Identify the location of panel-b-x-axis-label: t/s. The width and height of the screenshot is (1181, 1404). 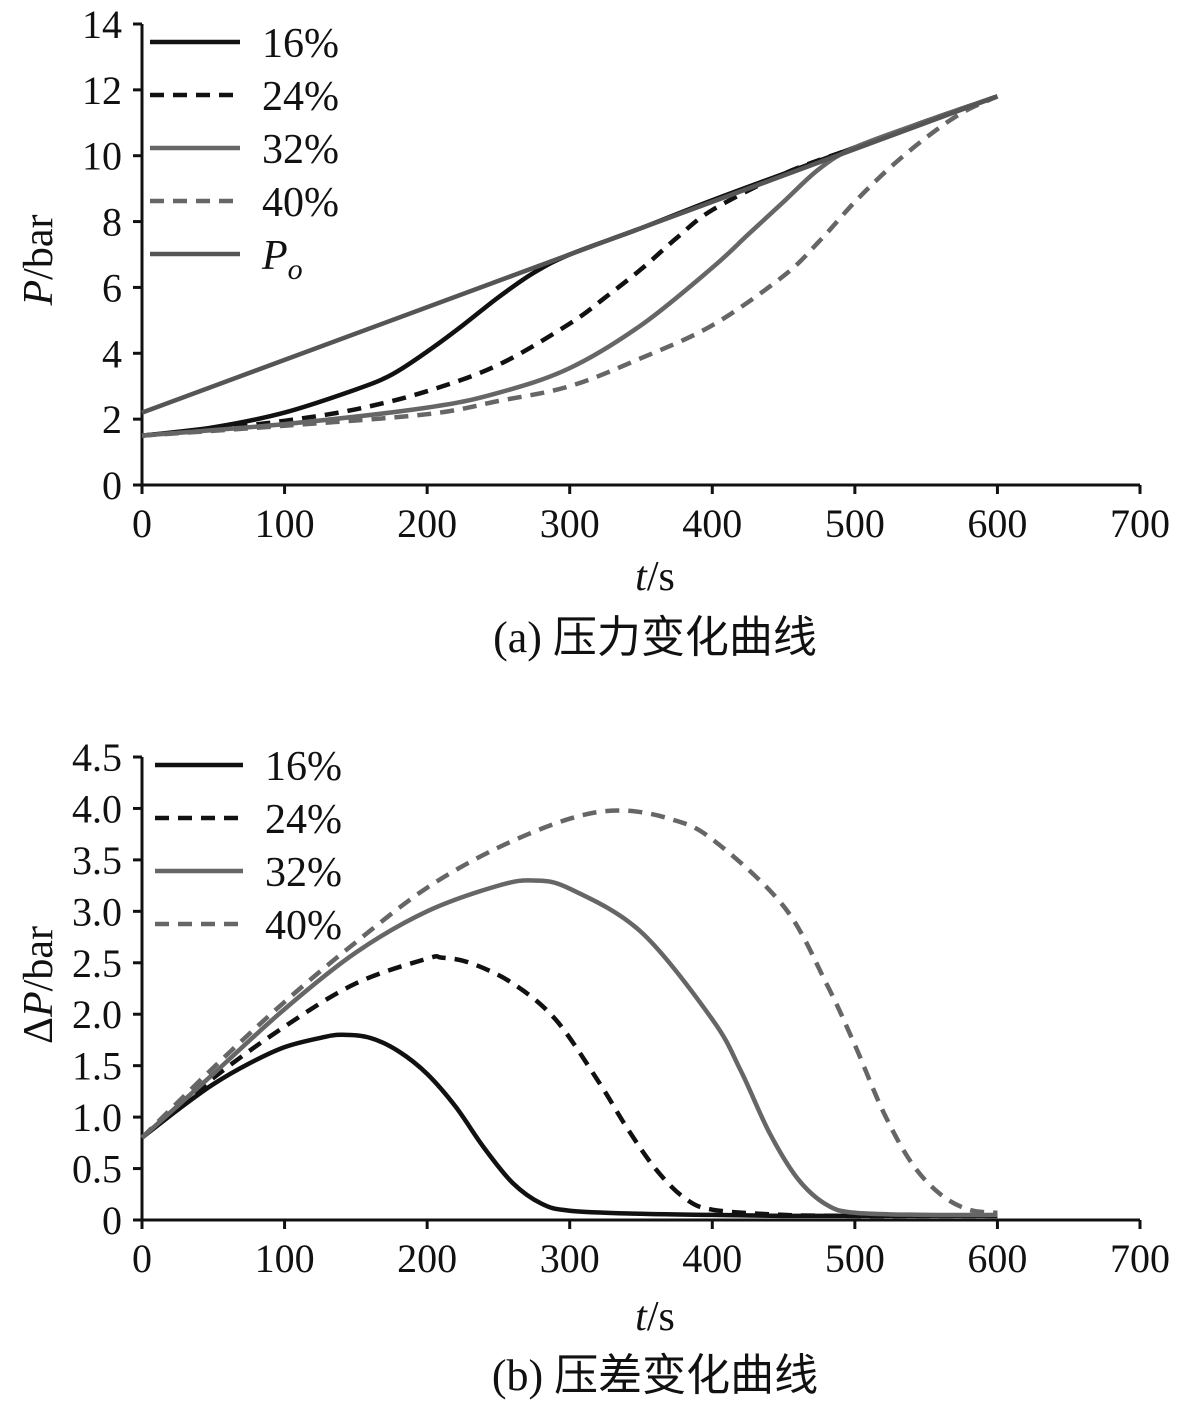
(655, 1317).